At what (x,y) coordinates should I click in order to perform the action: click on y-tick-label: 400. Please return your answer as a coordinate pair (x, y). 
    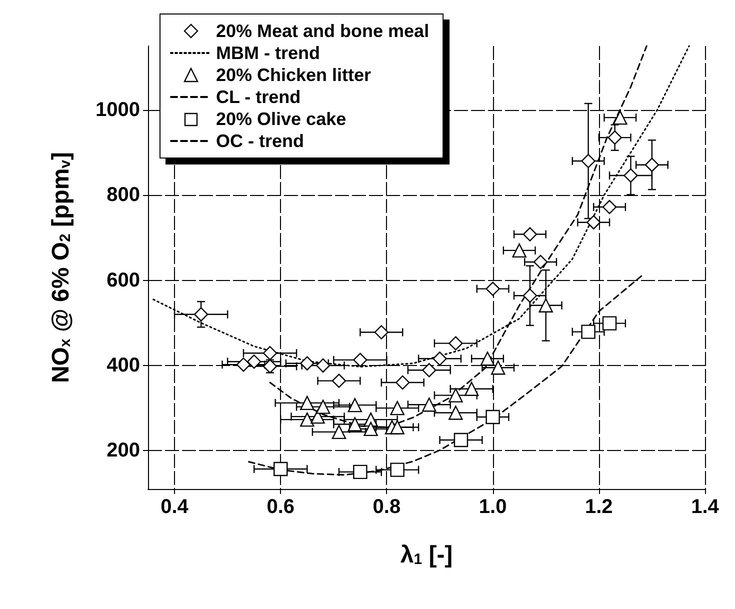
    Looking at the image, I should click on (123, 365).